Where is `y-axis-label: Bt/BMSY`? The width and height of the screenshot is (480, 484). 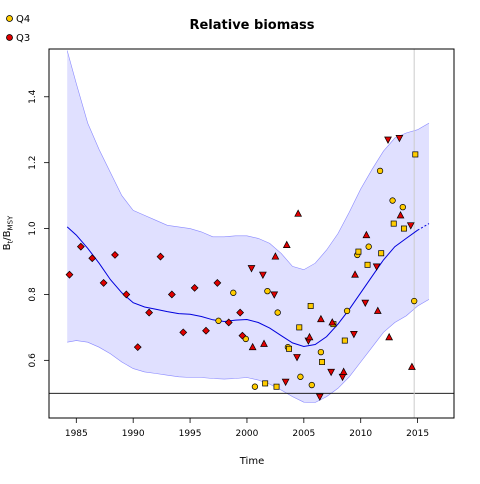 y-axis-label: Bt/BMSY is located at coordinates (8, 232).